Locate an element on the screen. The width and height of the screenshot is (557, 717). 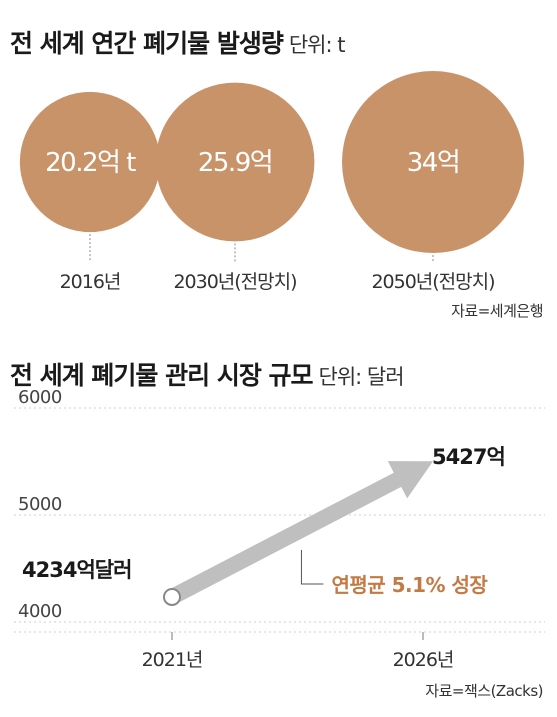
category-label: 2016년 is located at coordinates (90, 282).